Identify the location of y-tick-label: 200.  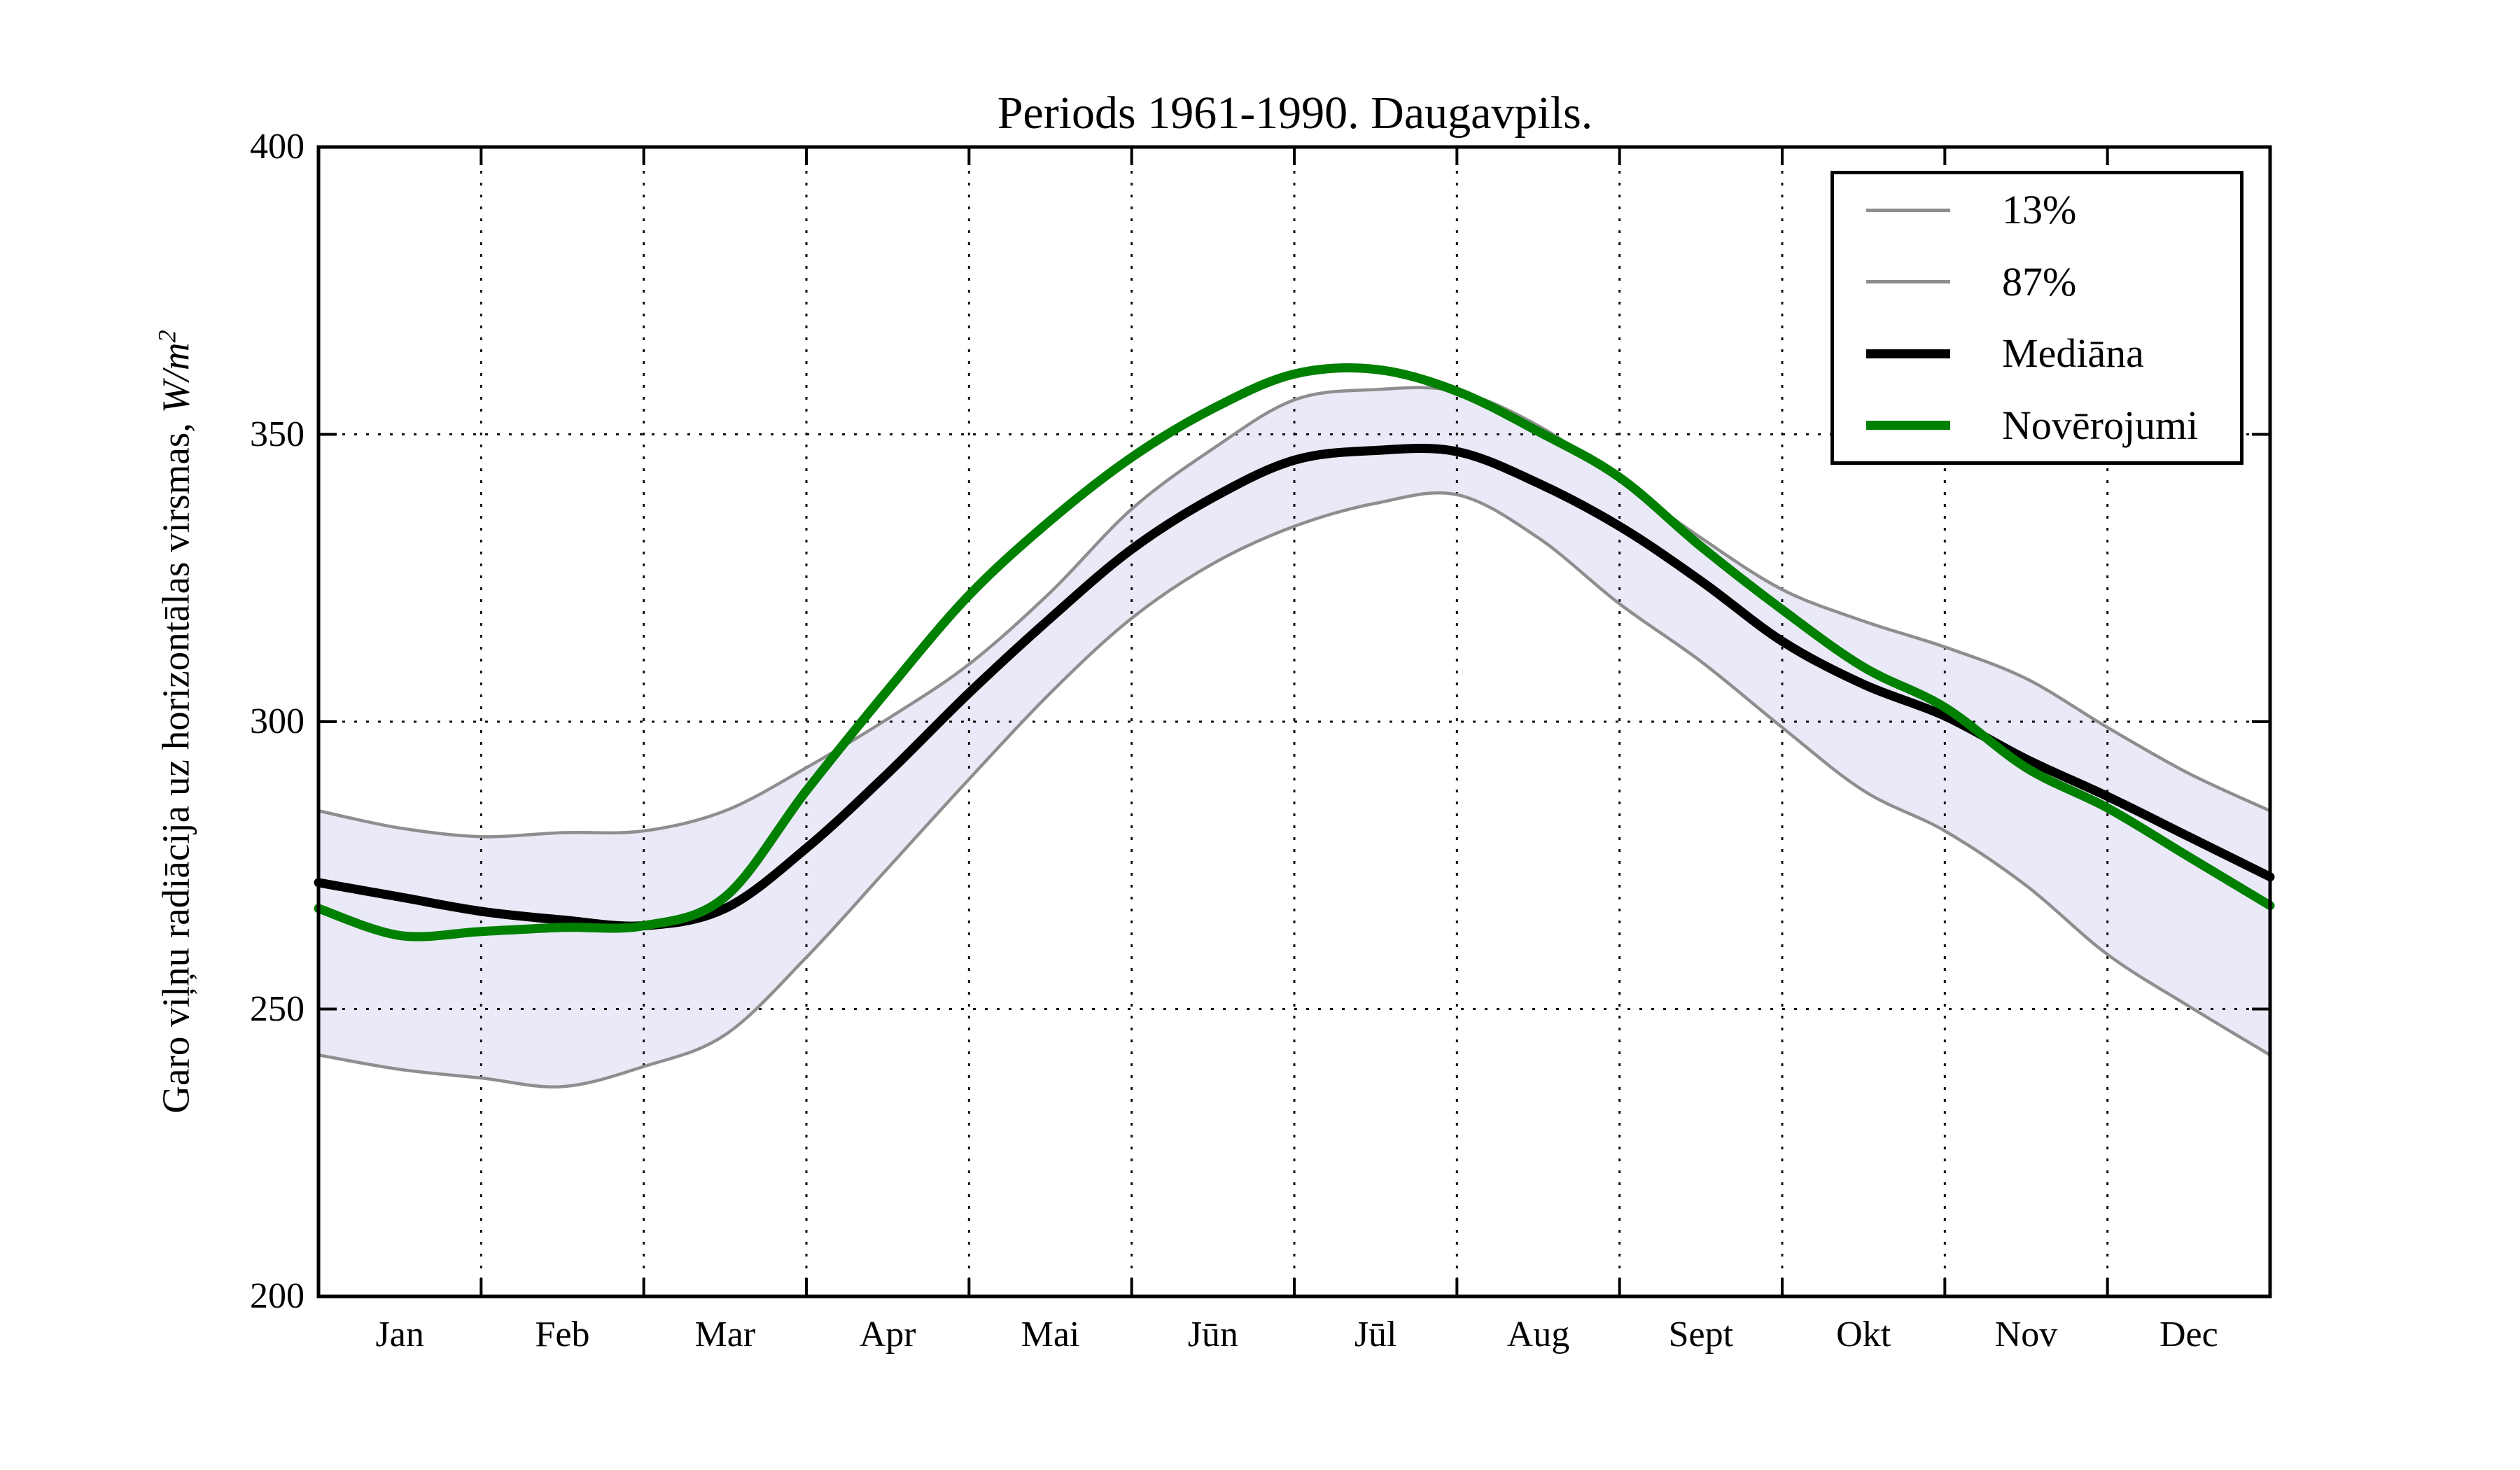
(277, 1296).